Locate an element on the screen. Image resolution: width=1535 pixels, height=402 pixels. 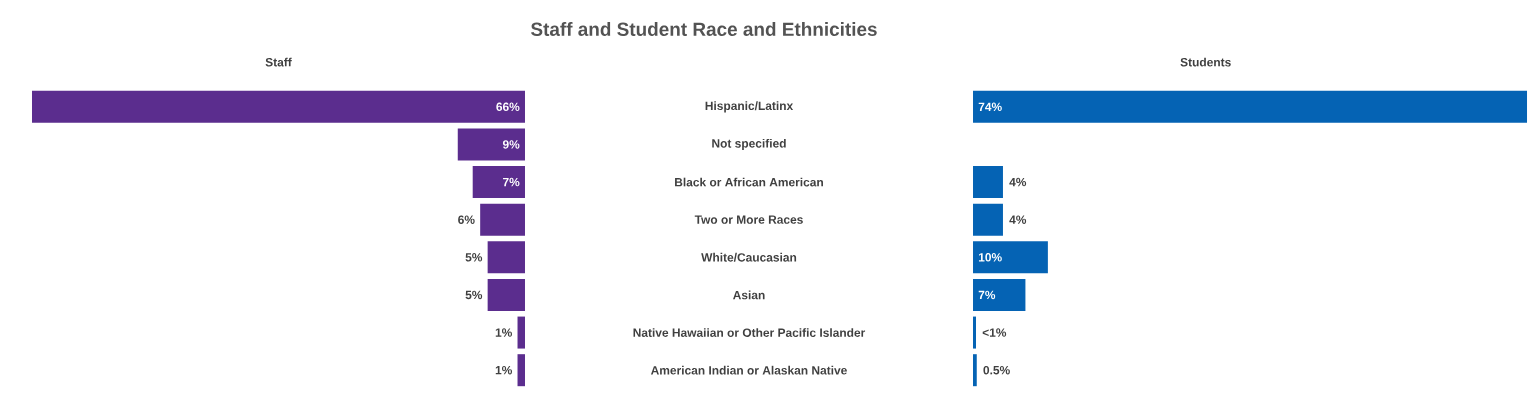
data-label: 6% is located at coordinates (466, 219).